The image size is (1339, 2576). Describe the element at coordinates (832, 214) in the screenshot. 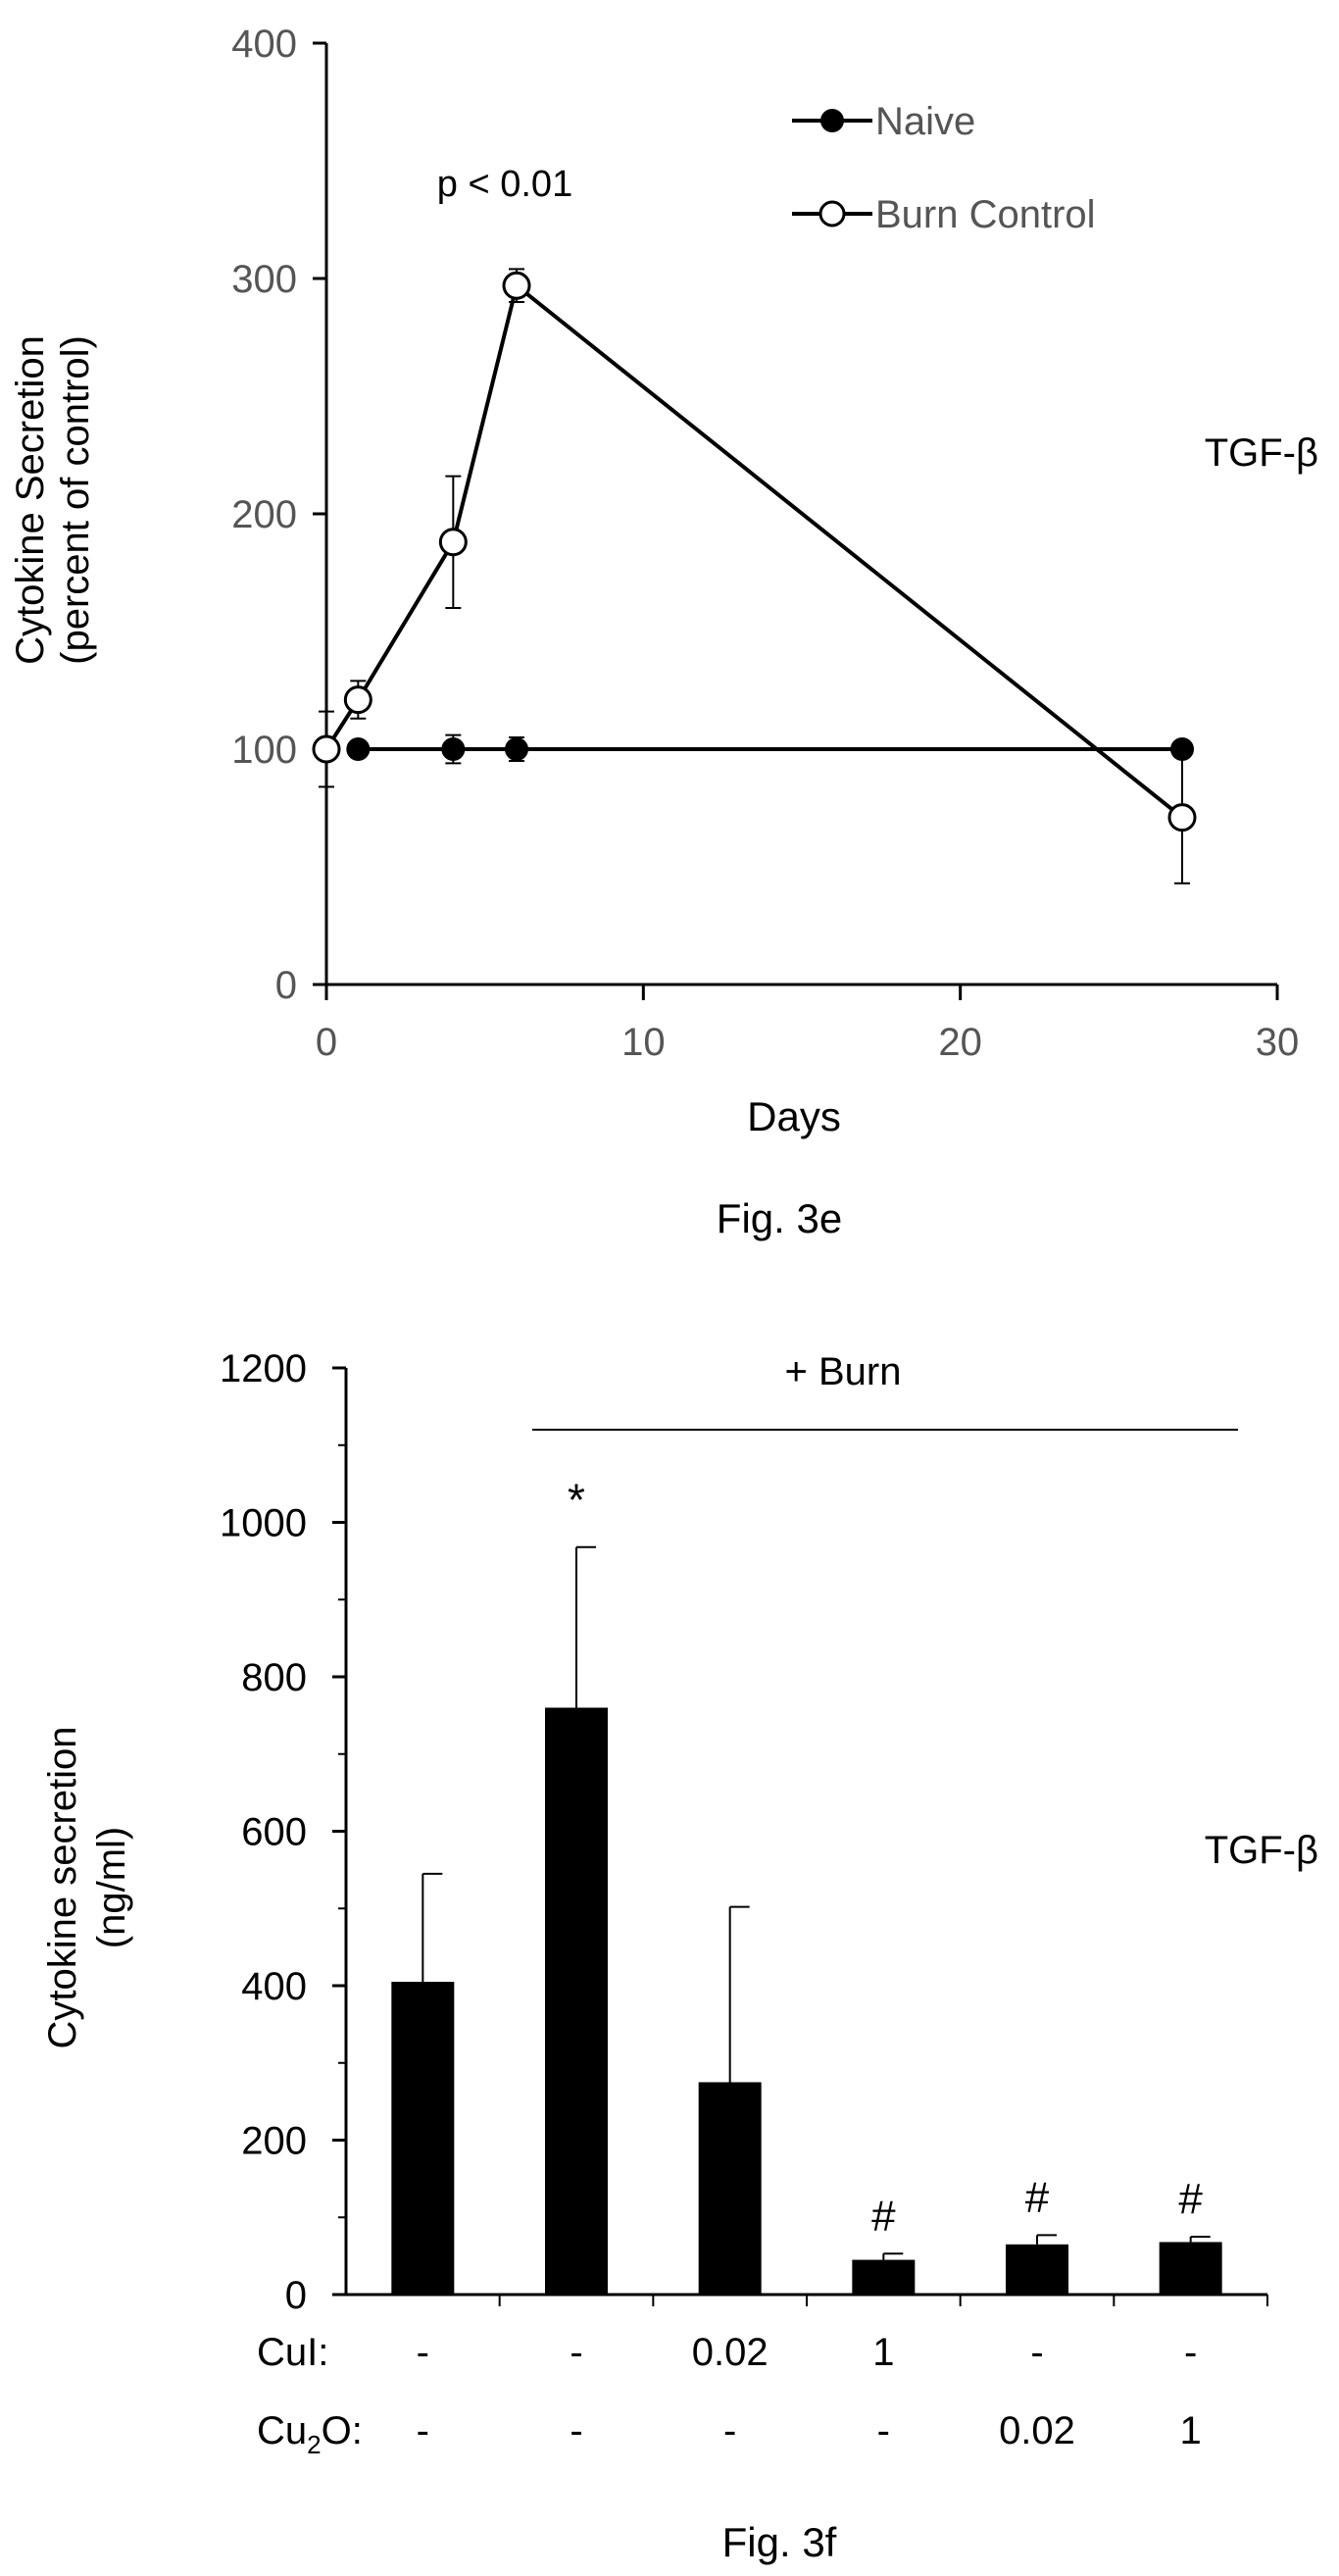

I see `legend-marker-burn-control` at that location.